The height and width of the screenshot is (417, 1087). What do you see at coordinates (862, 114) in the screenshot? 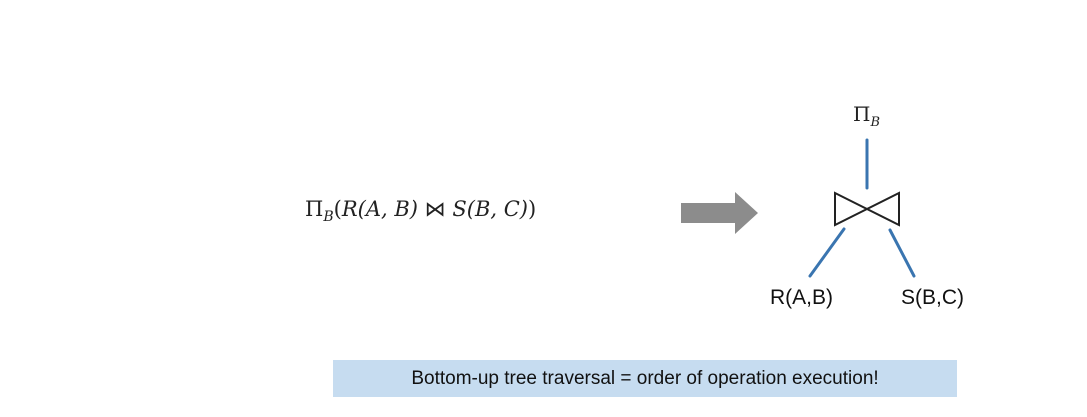
I see `tree-root-symbol: Π` at bounding box center [862, 114].